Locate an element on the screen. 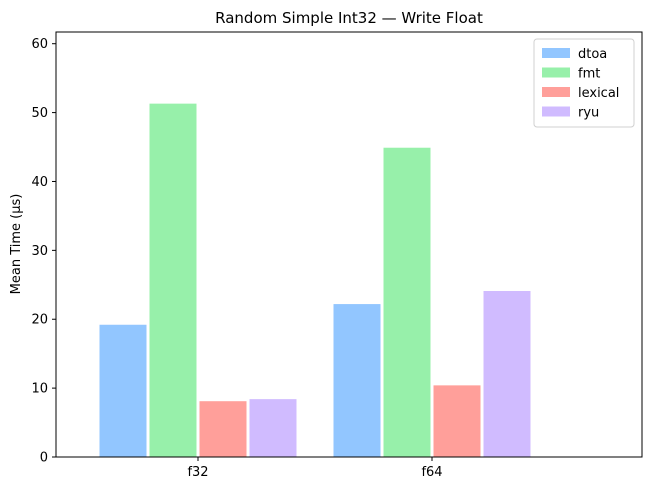 The image size is (651, 491). legend: dtoa fmt lexical ryu is located at coordinates (584, 83).